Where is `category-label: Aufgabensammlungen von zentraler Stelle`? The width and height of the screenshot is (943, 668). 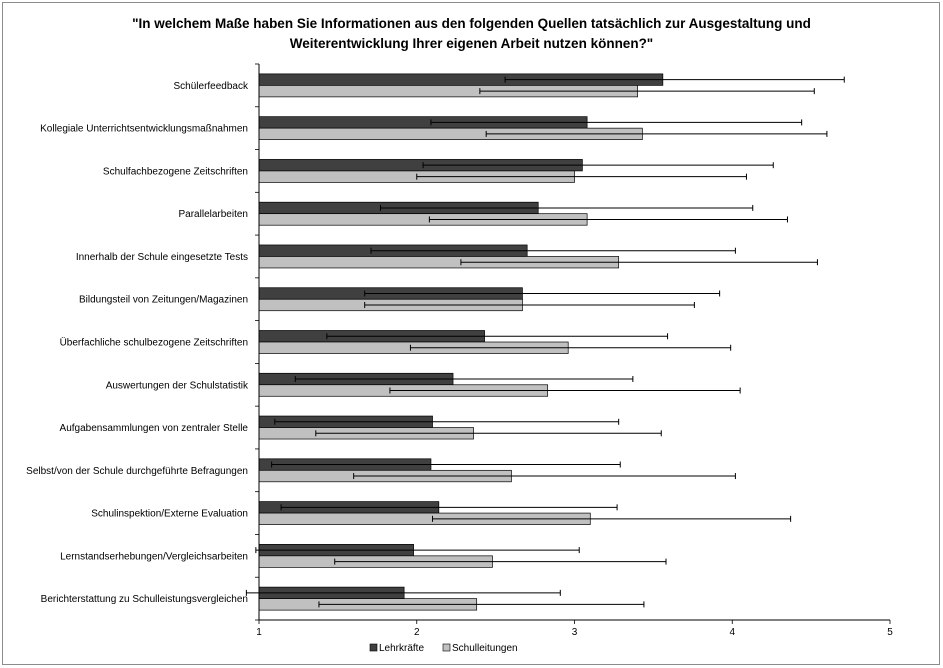 category-label: Aufgabensammlungen von zentraler Stelle is located at coordinates (154, 428).